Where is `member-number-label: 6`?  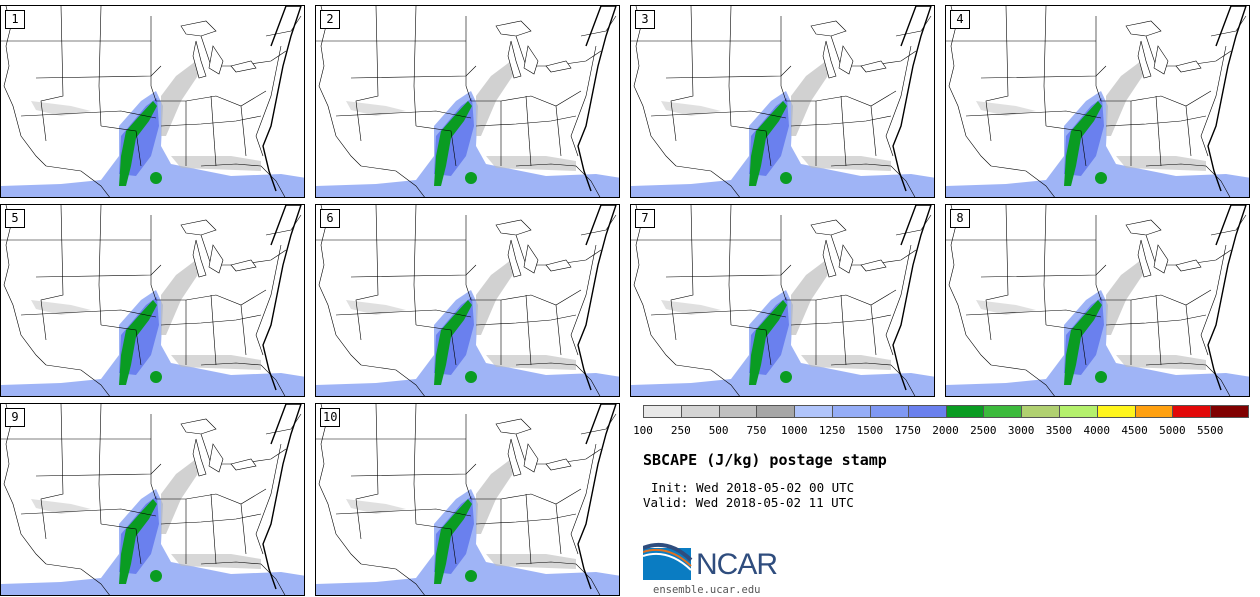
member-number-label: 6 is located at coordinates (330, 218).